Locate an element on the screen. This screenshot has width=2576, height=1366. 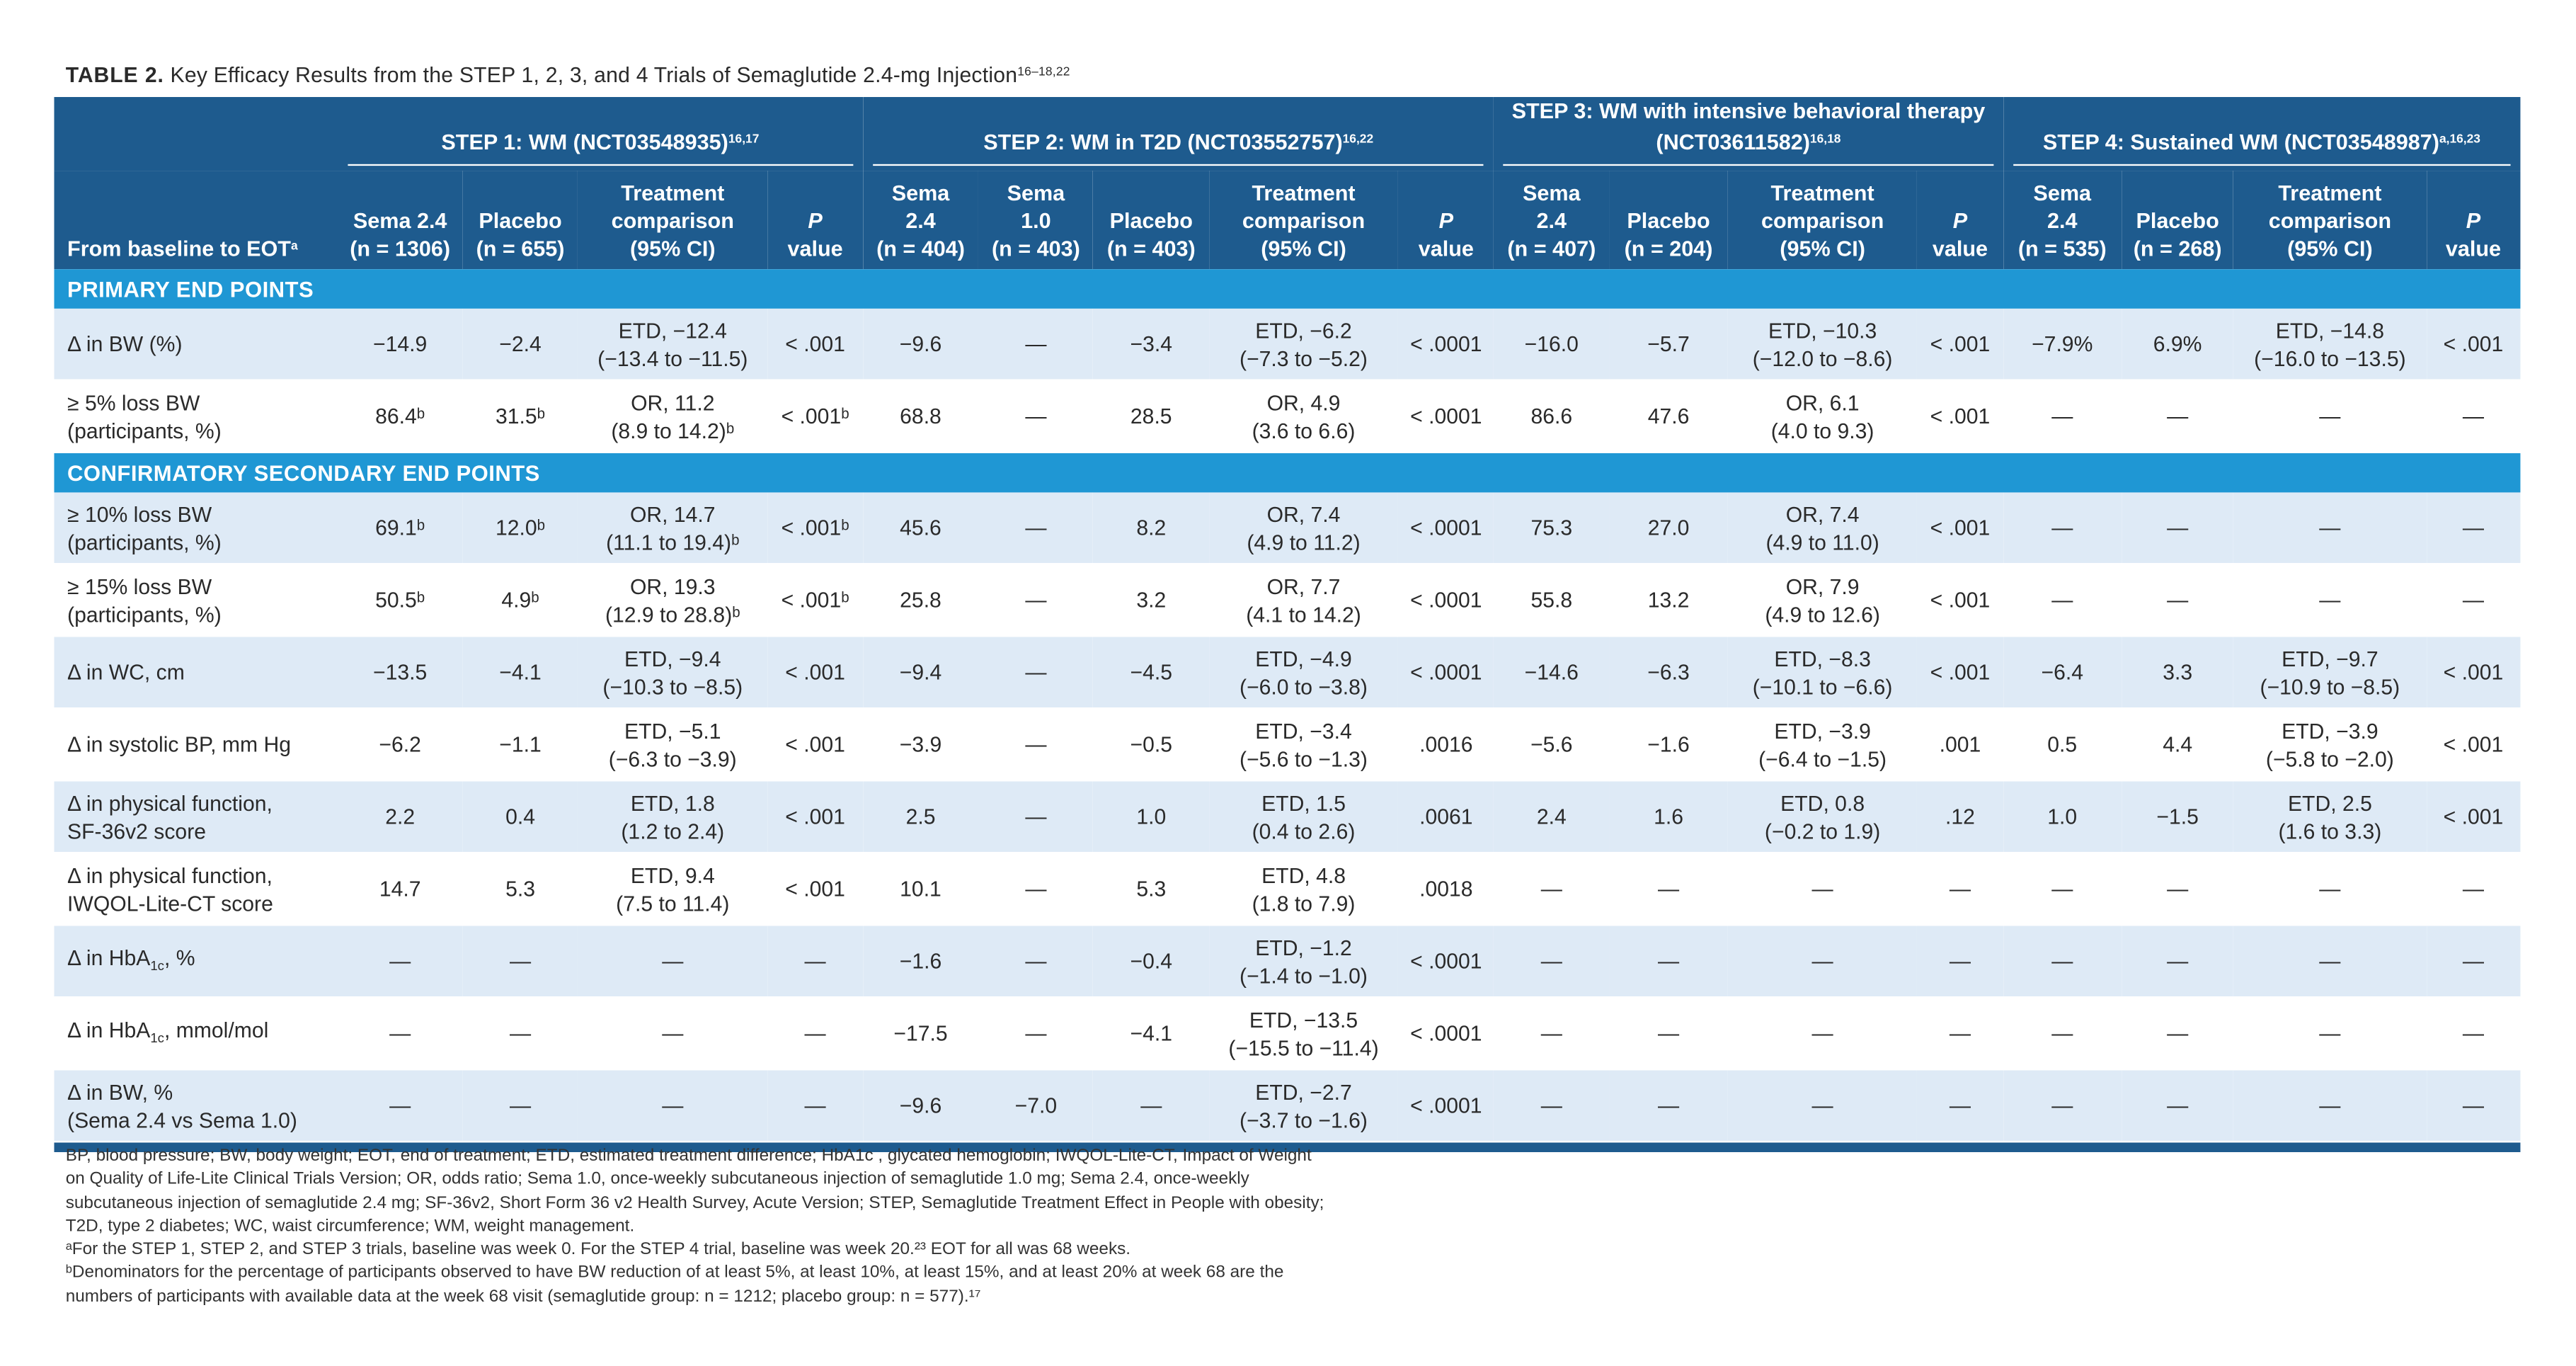
table-cell: 1.6 is located at coordinates (1668, 817).